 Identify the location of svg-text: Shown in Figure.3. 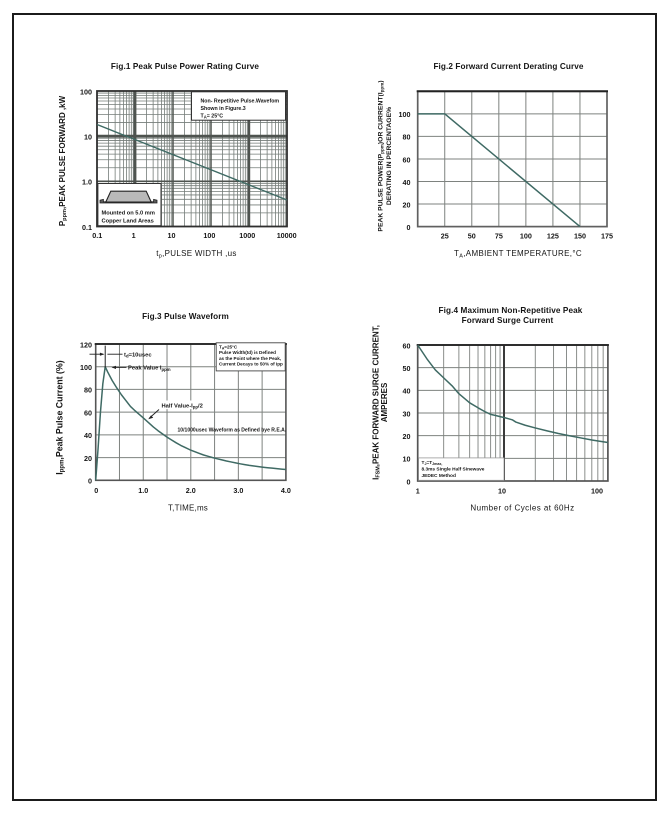
(223, 109).